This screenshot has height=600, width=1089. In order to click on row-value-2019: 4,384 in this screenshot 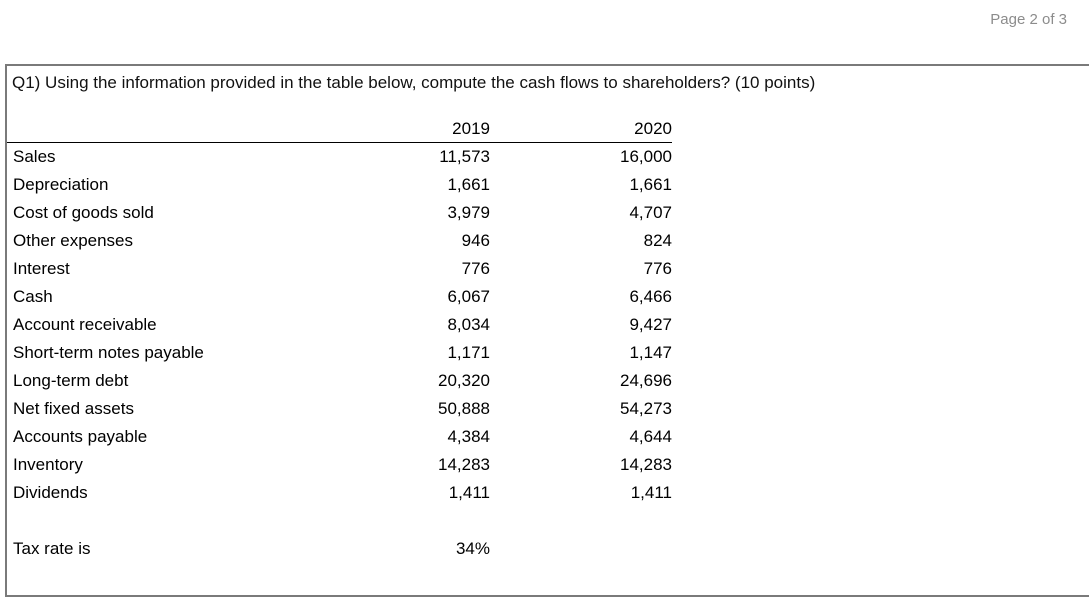, I will do `click(468, 436)`.